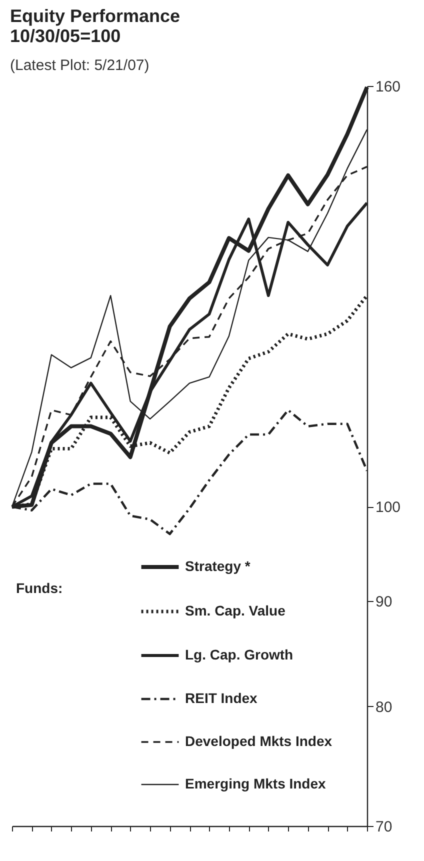  I want to click on legend-label: Sm. Cap. Value, so click(235, 610).